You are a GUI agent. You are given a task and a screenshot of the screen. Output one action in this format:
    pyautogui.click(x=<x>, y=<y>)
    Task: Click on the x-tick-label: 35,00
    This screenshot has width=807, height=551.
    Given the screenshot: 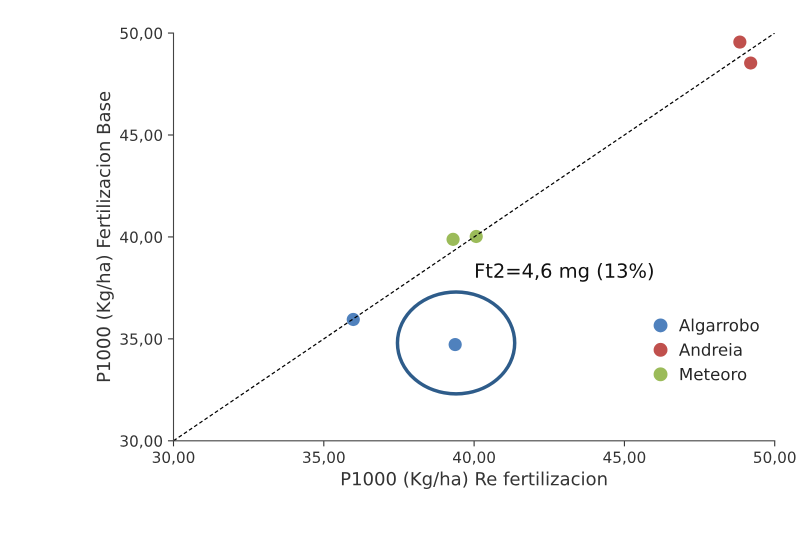 What is the action you would take?
    pyautogui.click(x=324, y=458)
    